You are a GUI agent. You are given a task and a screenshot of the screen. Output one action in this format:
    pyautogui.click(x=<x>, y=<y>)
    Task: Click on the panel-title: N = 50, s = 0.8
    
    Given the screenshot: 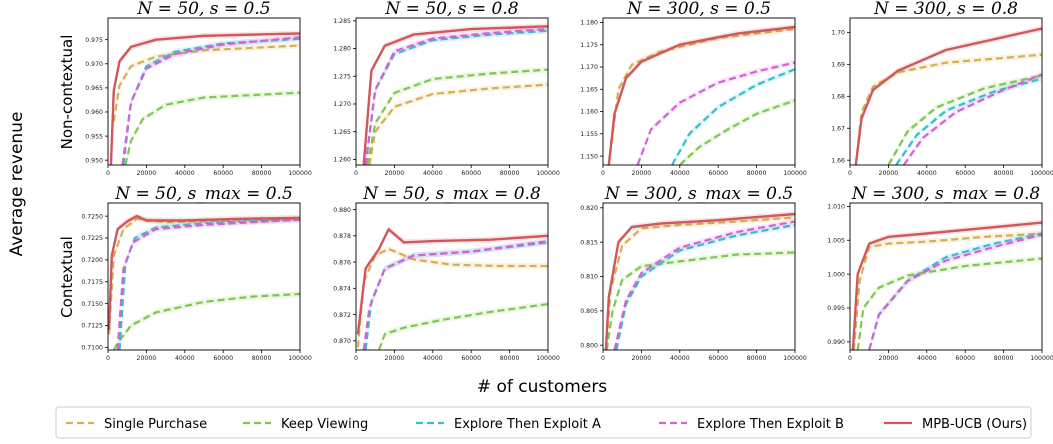 What is the action you would take?
    pyautogui.click(x=451, y=9)
    